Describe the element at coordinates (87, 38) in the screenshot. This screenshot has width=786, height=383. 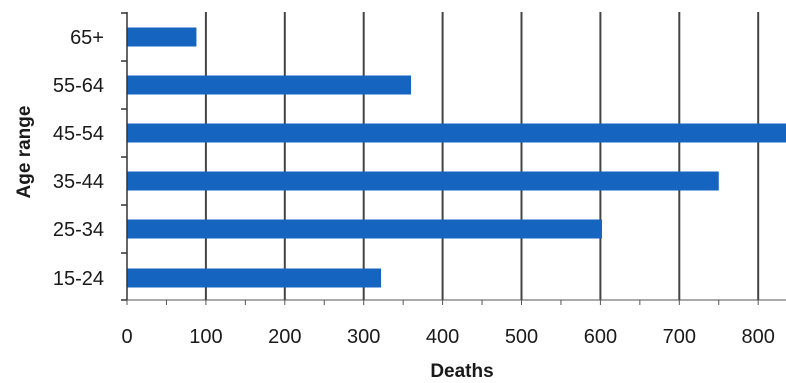
I see `y-tick-label-65+: 65+` at that location.